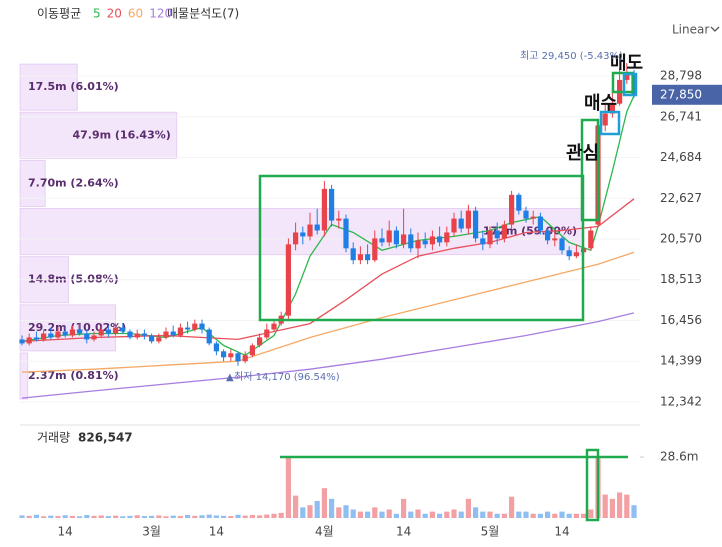 This screenshot has width=722, height=547. I want to click on last-price-label: 27,850, so click(681, 94).